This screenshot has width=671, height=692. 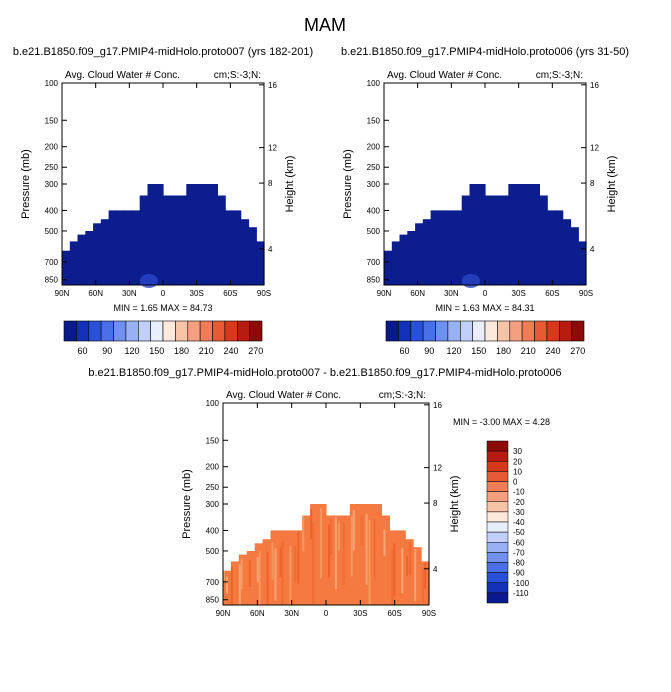 What do you see at coordinates (519, 563) in the screenshot?
I see `colorbar-label: -80` at bounding box center [519, 563].